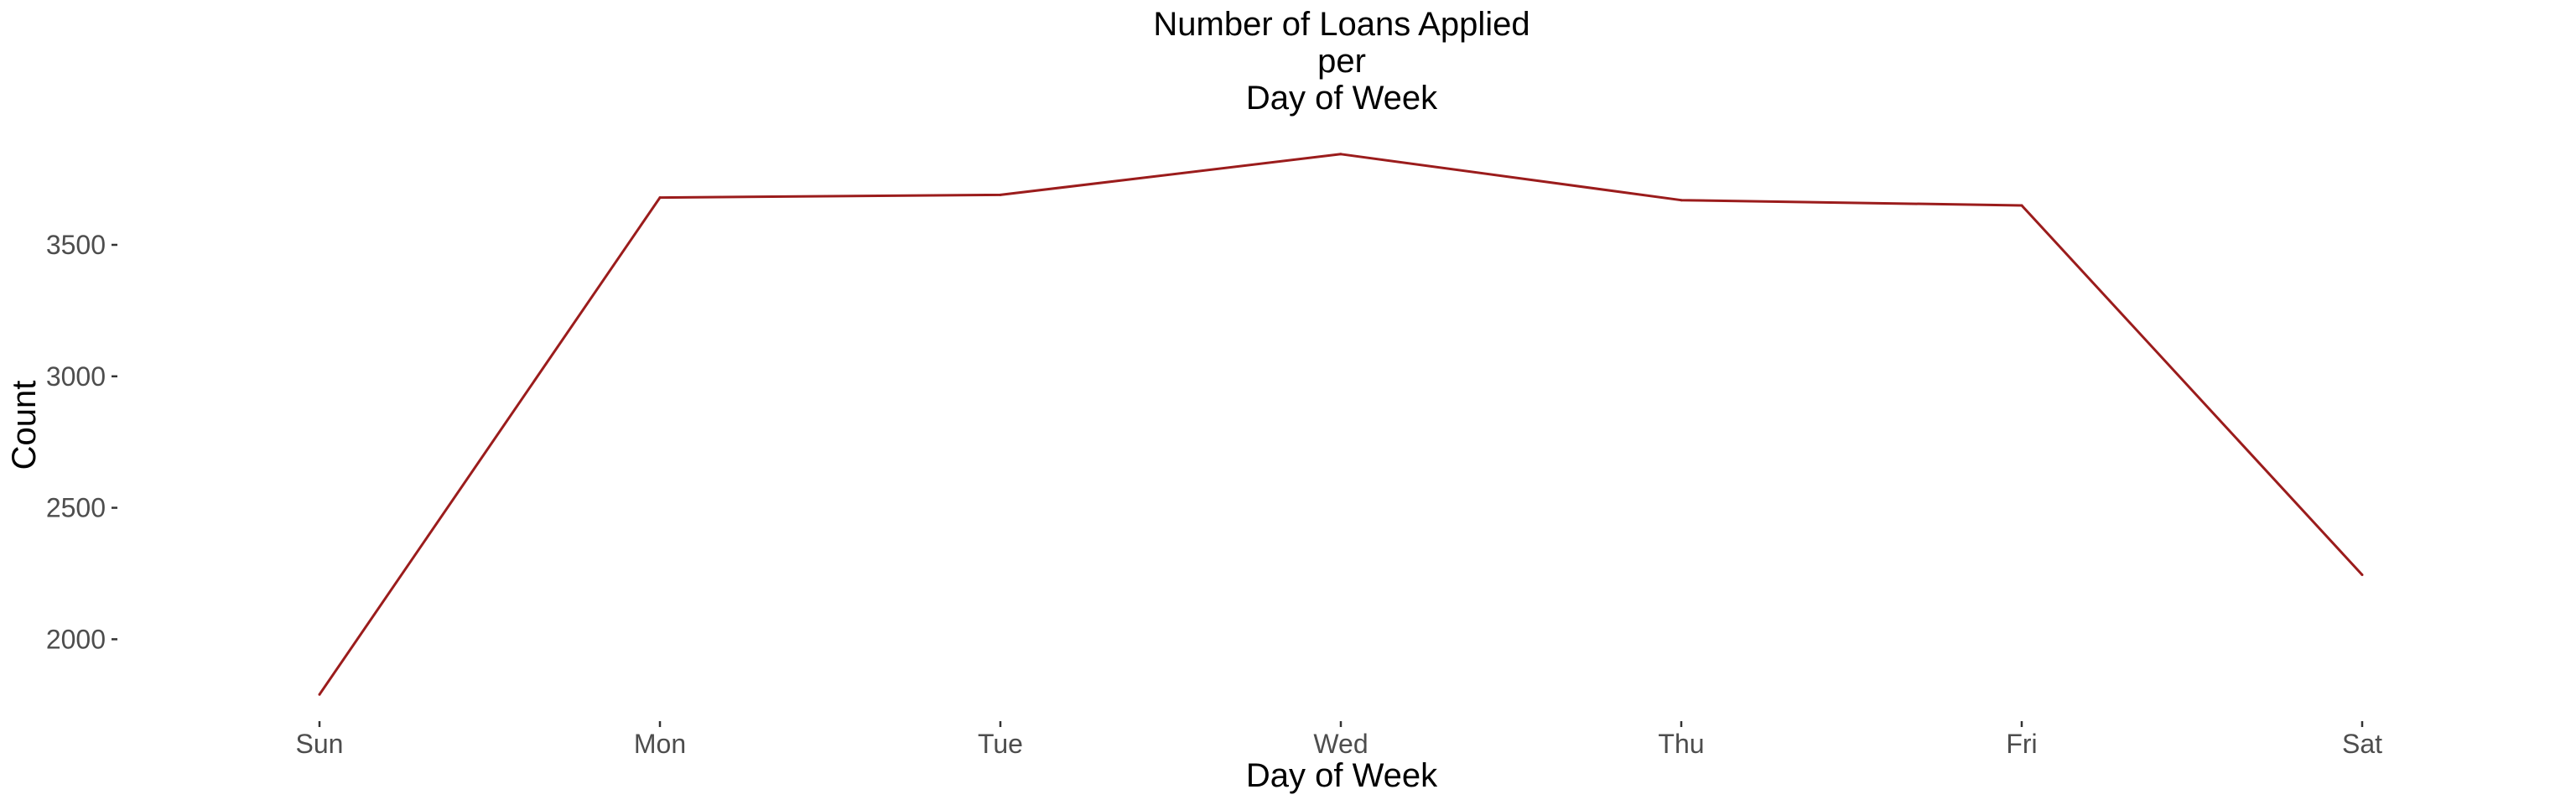 The height and width of the screenshot is (805, 2576). What do you see at coordinates (1681, 200) in the screenshot?
I see `data-point-thu` at bounding box center [1681, 200].